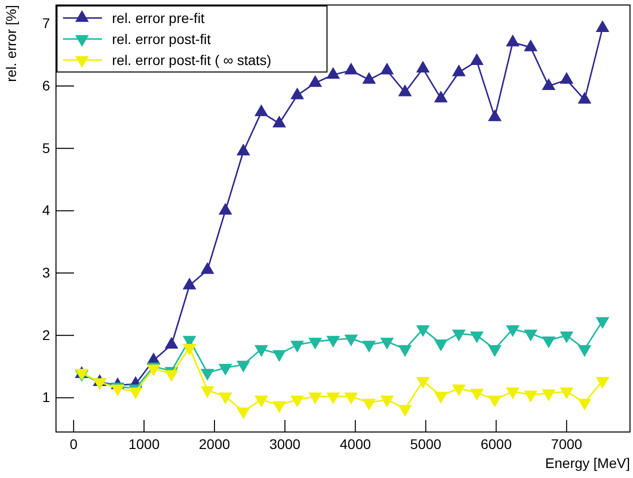 This screenshot has width=633, height=478. Describe the element at coordinates (496, 444) in the screenshot. I see `x-tick-label: 6000` at that location.